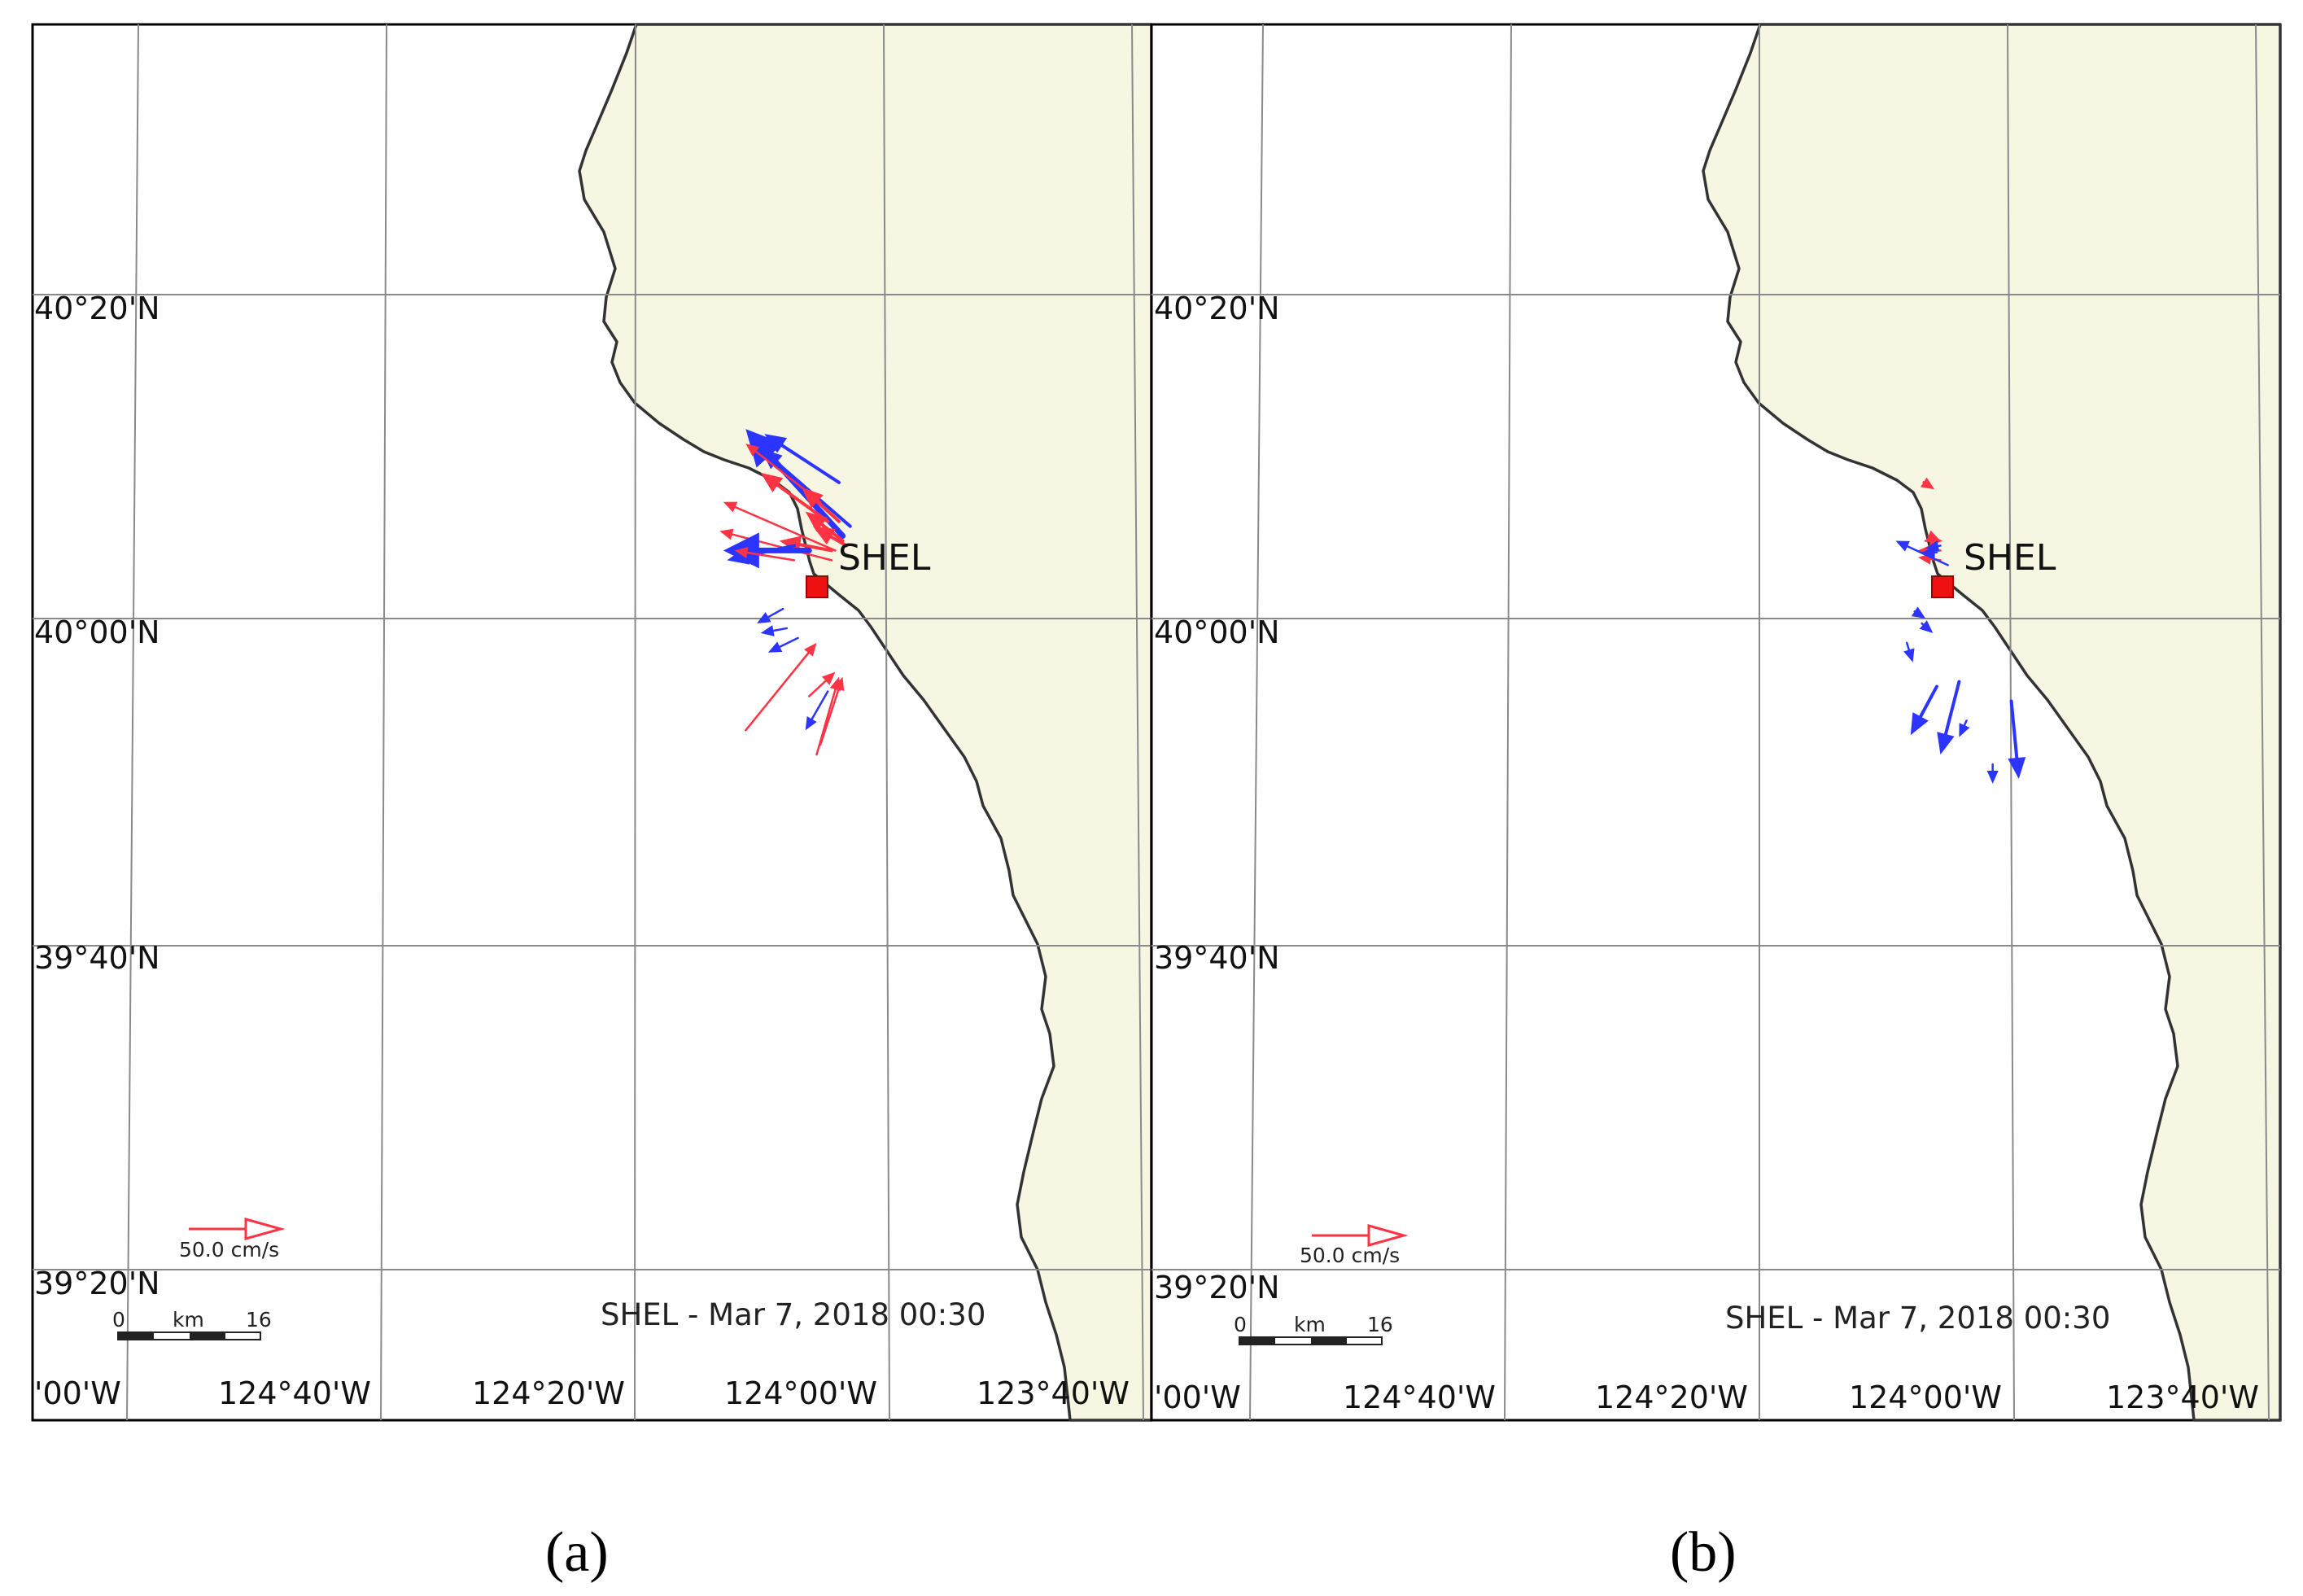 The height and width of the screenshot is (1596, 2303). What do you see at coordinates (1350, 1255) in the screenshot?
I see `legend-speed-label: 50.0 cm/s` at bounding box center [1350, 1255].